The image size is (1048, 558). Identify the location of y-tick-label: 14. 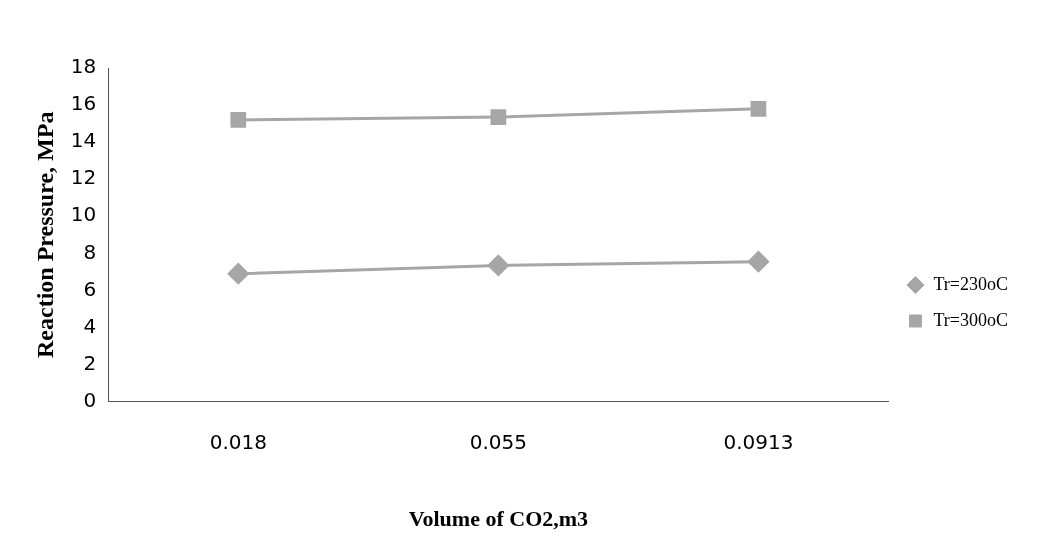
(83, 140).